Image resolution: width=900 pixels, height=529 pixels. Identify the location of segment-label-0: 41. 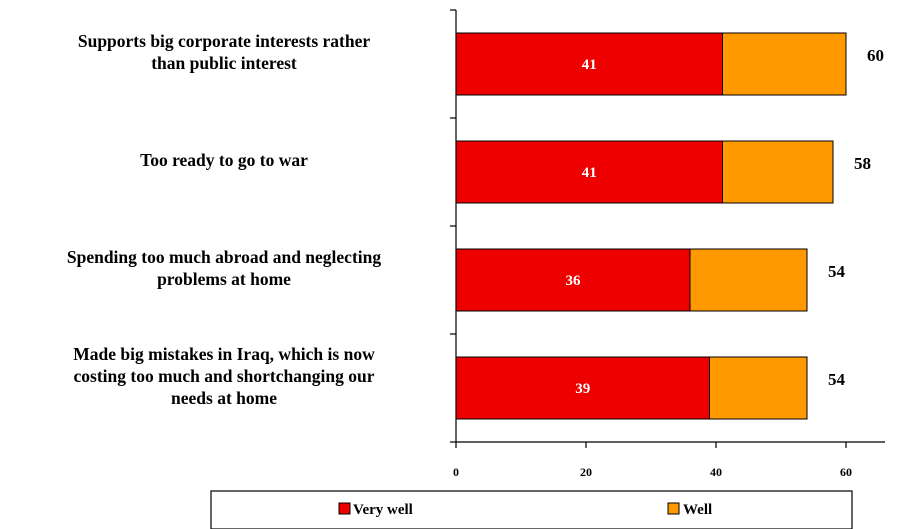
(589, 65).